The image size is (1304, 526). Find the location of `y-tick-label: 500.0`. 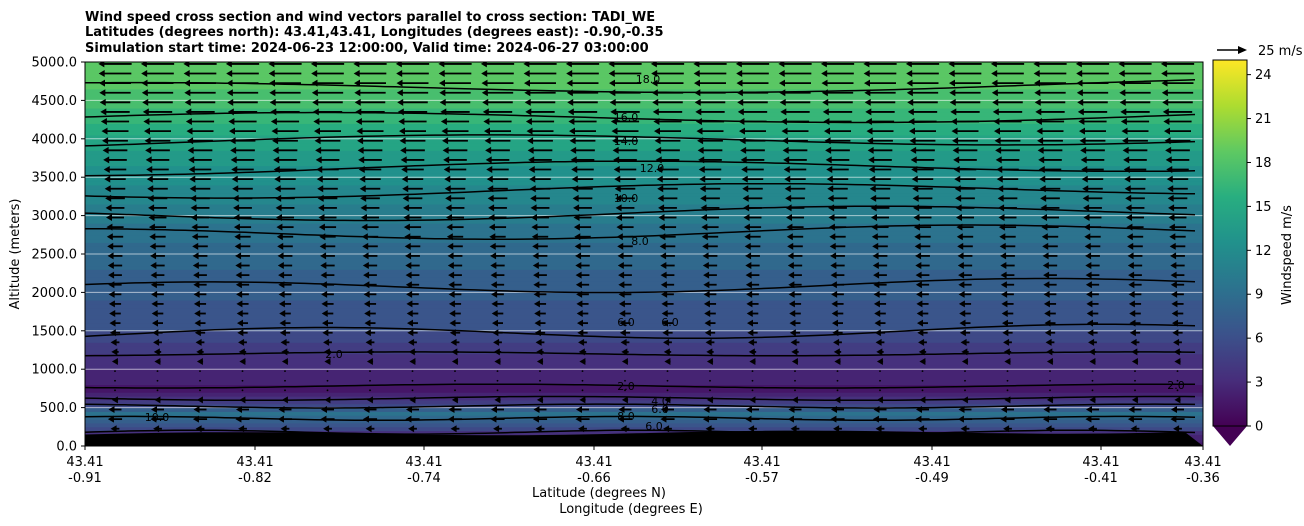

y-tick-label: 500.0 is located at coordinates (58, 408).